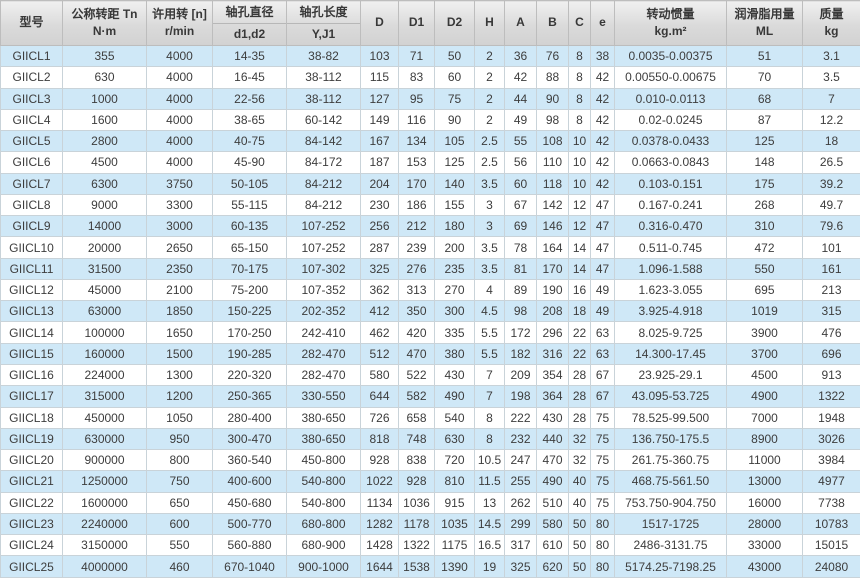 Image resolution: width=860 pixels, height=578 pixels. What do you see at coordinates (831, 77) in the screenshot?
I see `cell: 3.5` at bounding box center [831, 77].